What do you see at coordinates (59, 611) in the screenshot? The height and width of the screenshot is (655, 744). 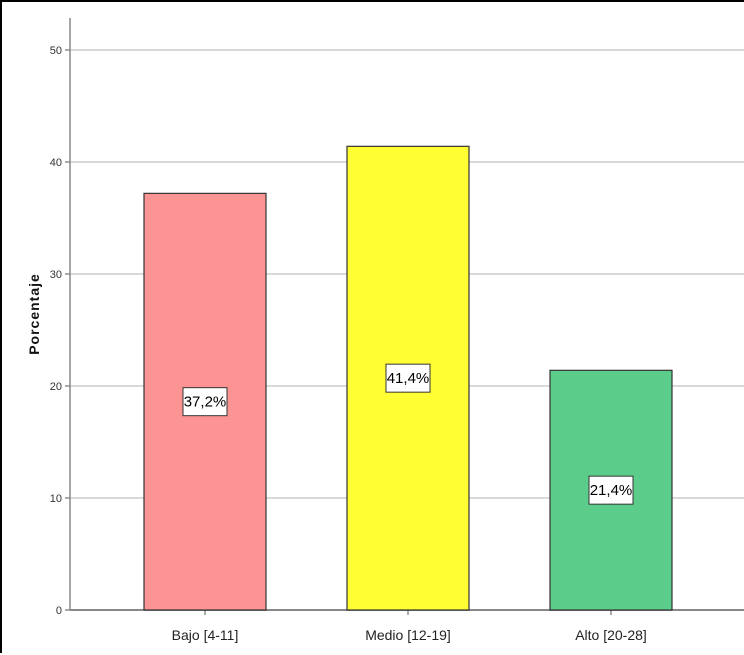 I see `y-tick-label-0: 0` at bounding box center [59, 611].